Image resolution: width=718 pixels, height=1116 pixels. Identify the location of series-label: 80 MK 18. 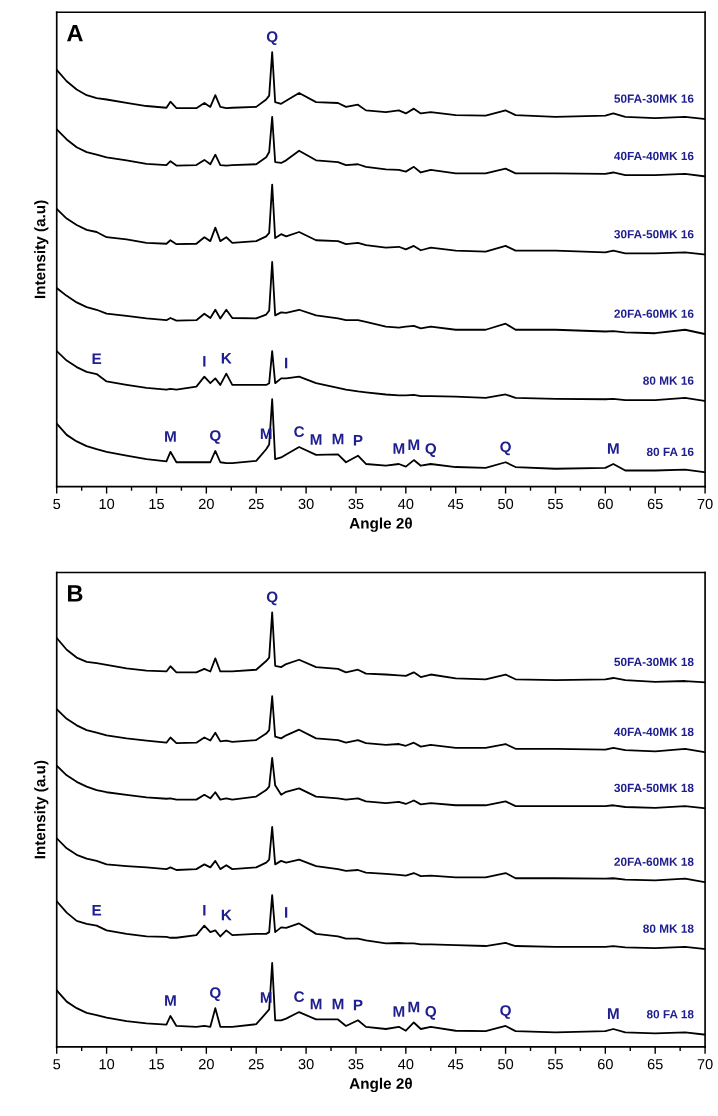
(668, 928).